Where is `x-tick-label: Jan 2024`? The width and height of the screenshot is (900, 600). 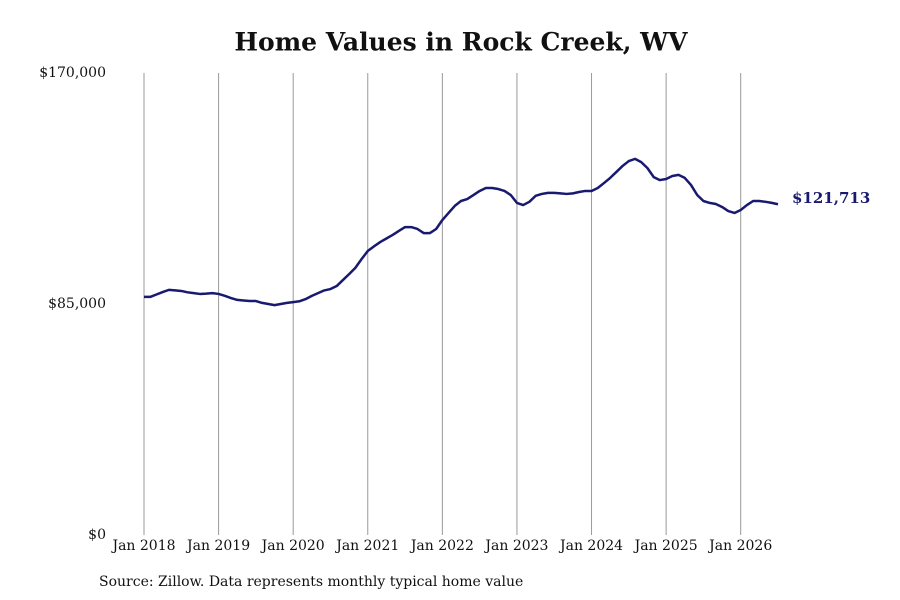 x-tick-label: Jan 2024 is located at coordinates (590, 546).